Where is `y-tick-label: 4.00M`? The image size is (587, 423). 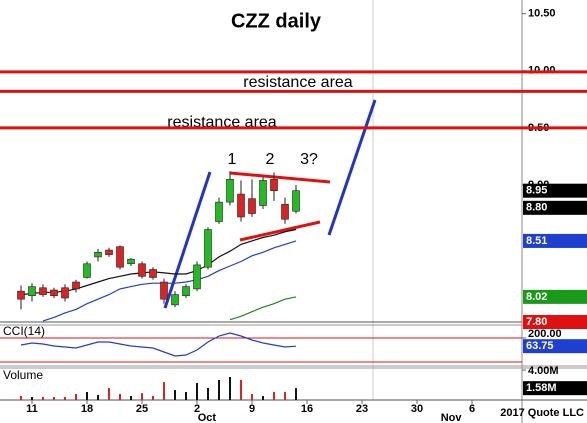 y-tick-label: 4.00M is located at coordinates (543, 371).